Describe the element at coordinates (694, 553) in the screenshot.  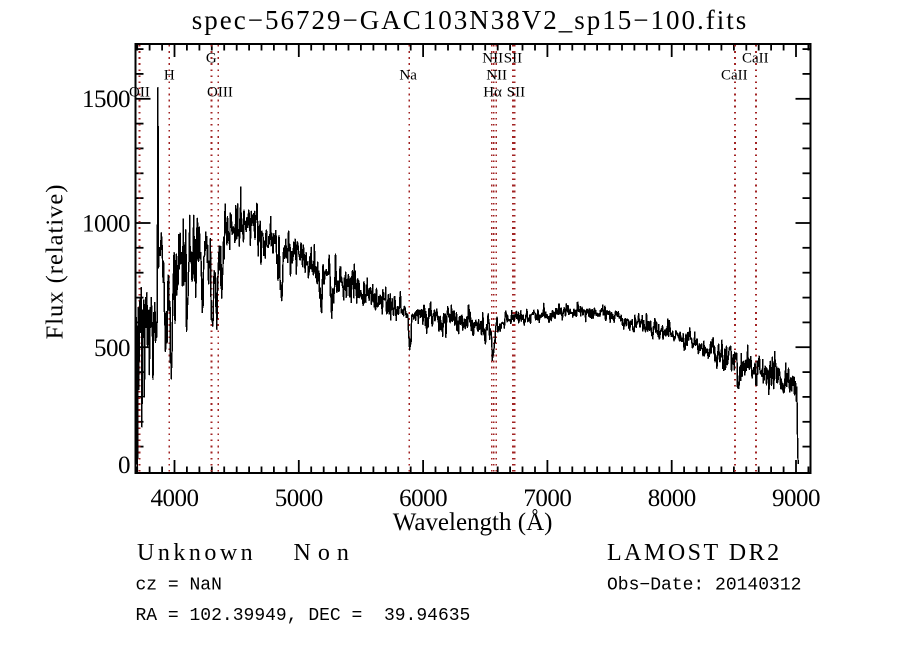
I see `svg-text: LAMOST DR2` at that location.